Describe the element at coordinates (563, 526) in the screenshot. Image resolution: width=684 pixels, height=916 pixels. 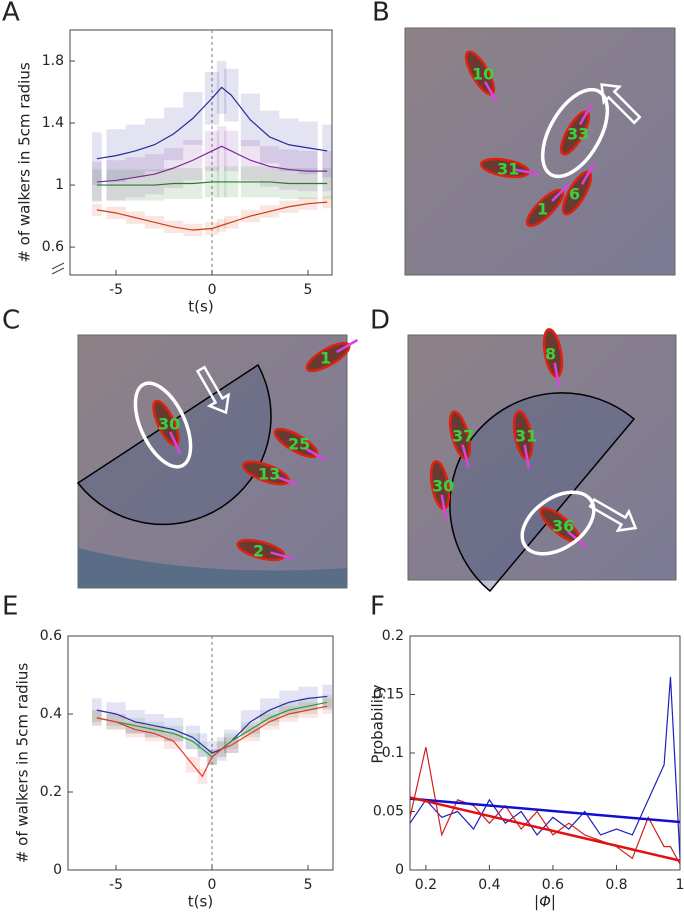
I see `walker-id: 36` at that location.